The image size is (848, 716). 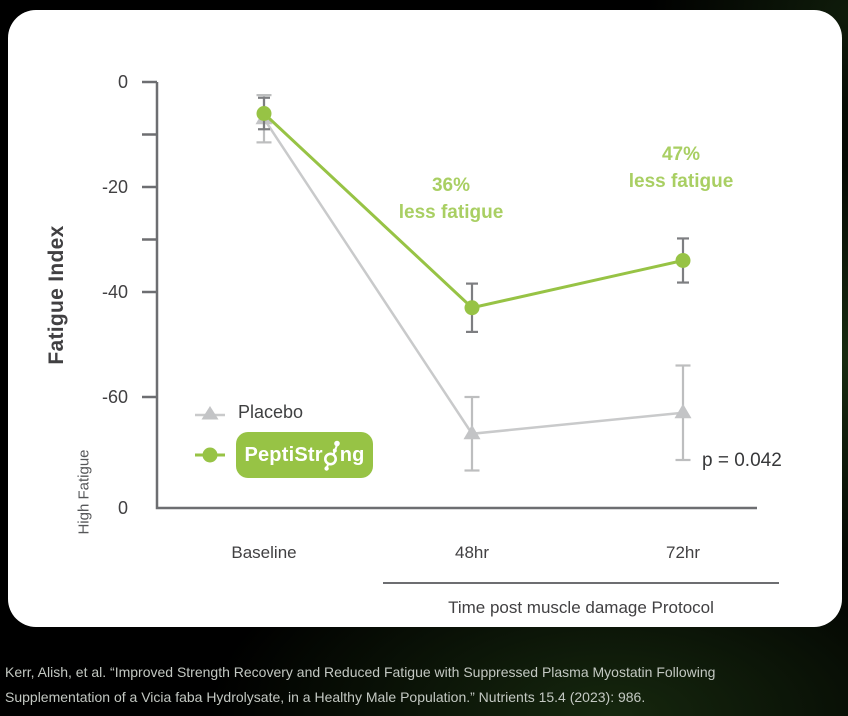 I want to click on y-tick-label: 0, so click(x=123, y=82).